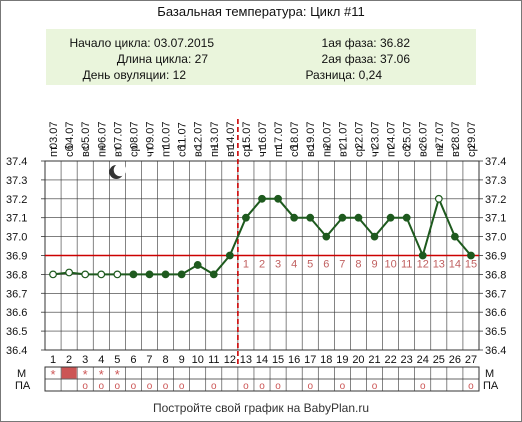  What do you see at coordinates (118, 171) in the screenshot?
I see `moon-icon` at bounding box center [118, 171].